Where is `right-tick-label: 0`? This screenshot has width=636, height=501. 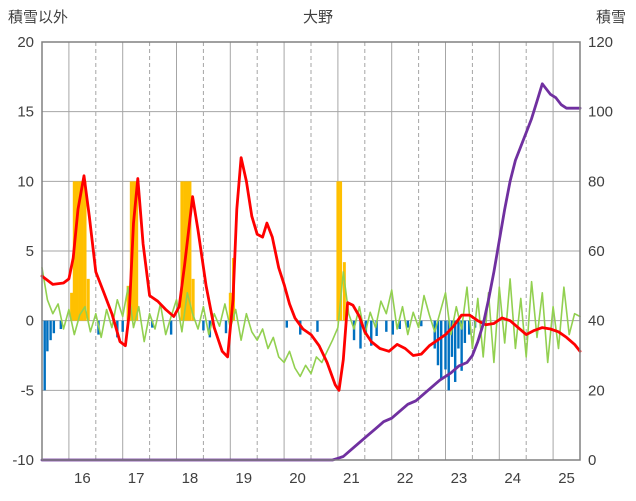
right-tick-label: 0 is located at coordinates (592, 460).